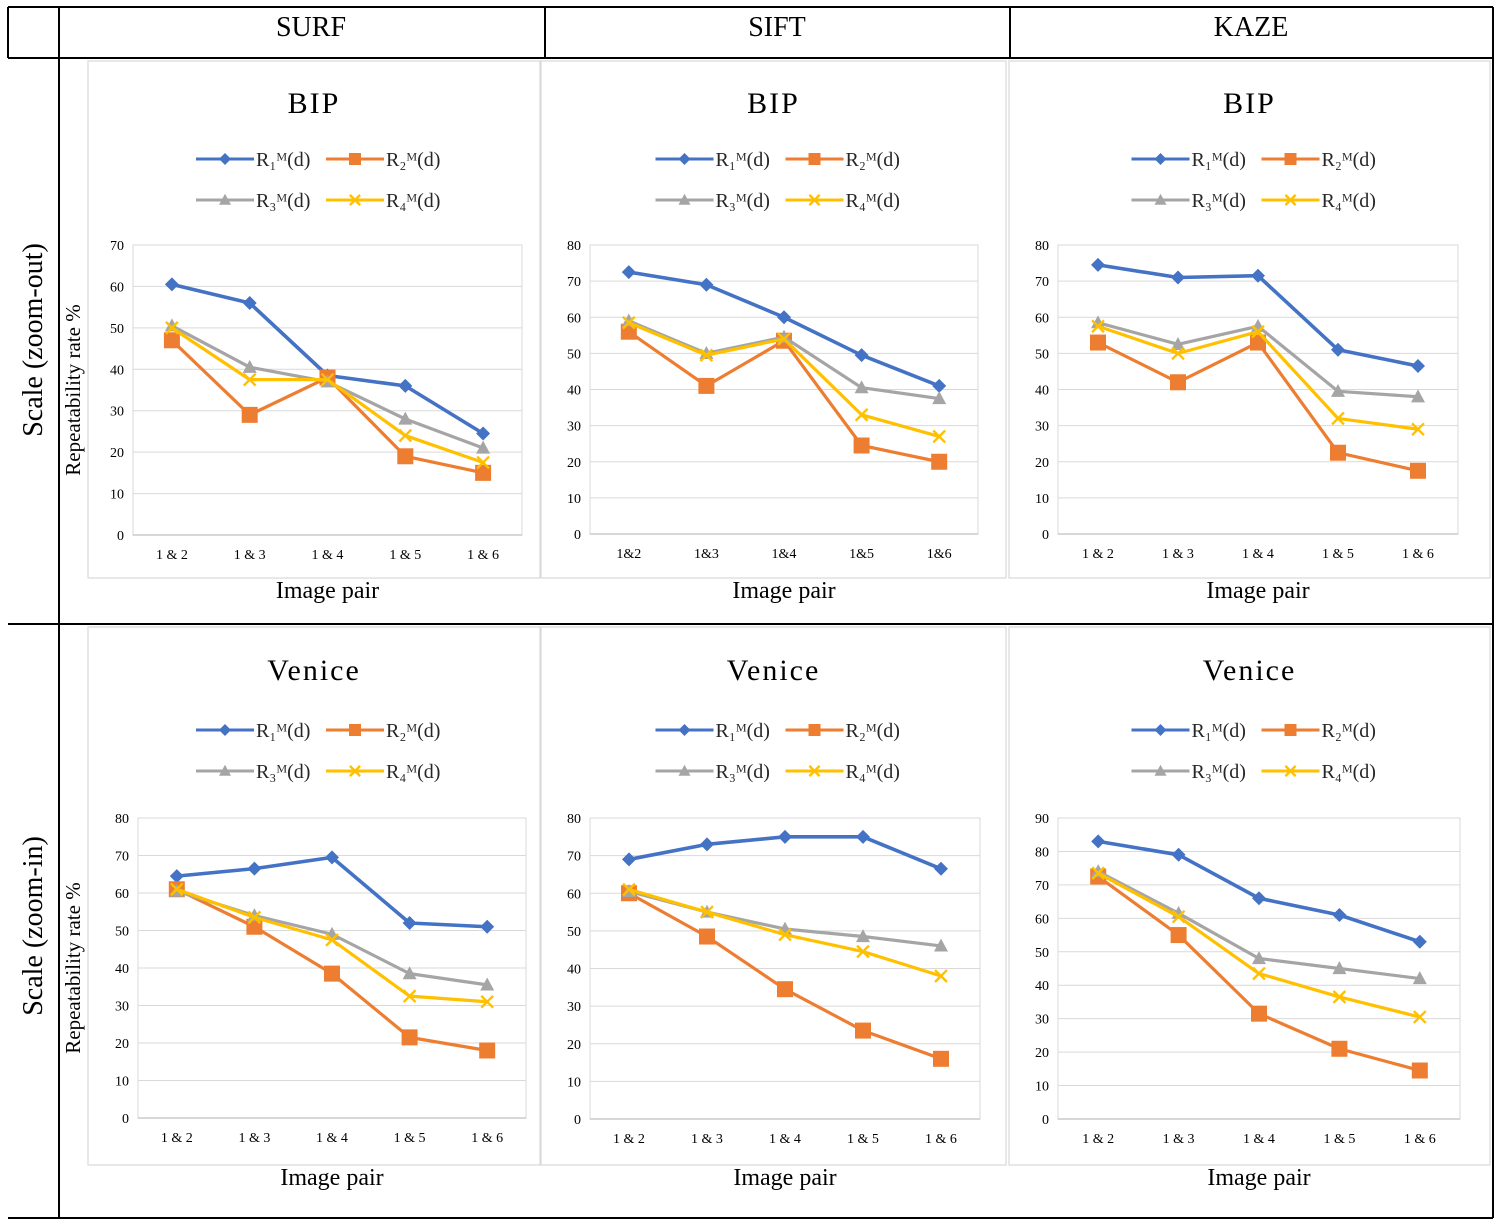 This screenshot has height=1225, width=1500. Describe the element at coordinates (773, 896) in the screenshot. I see `chart-frame` at that location.